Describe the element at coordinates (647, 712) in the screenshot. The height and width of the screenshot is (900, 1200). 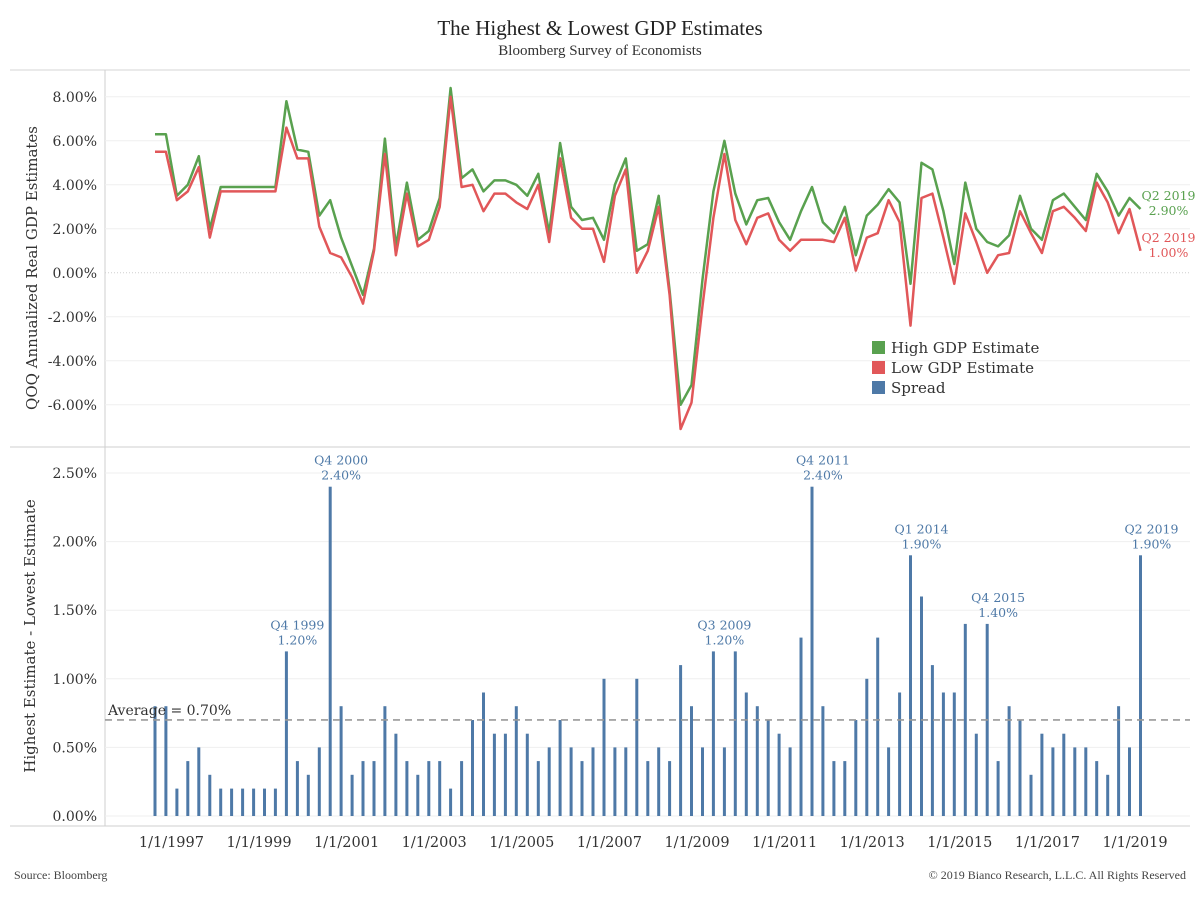
I see `average-line-group: Average = 0.70%` at that location.